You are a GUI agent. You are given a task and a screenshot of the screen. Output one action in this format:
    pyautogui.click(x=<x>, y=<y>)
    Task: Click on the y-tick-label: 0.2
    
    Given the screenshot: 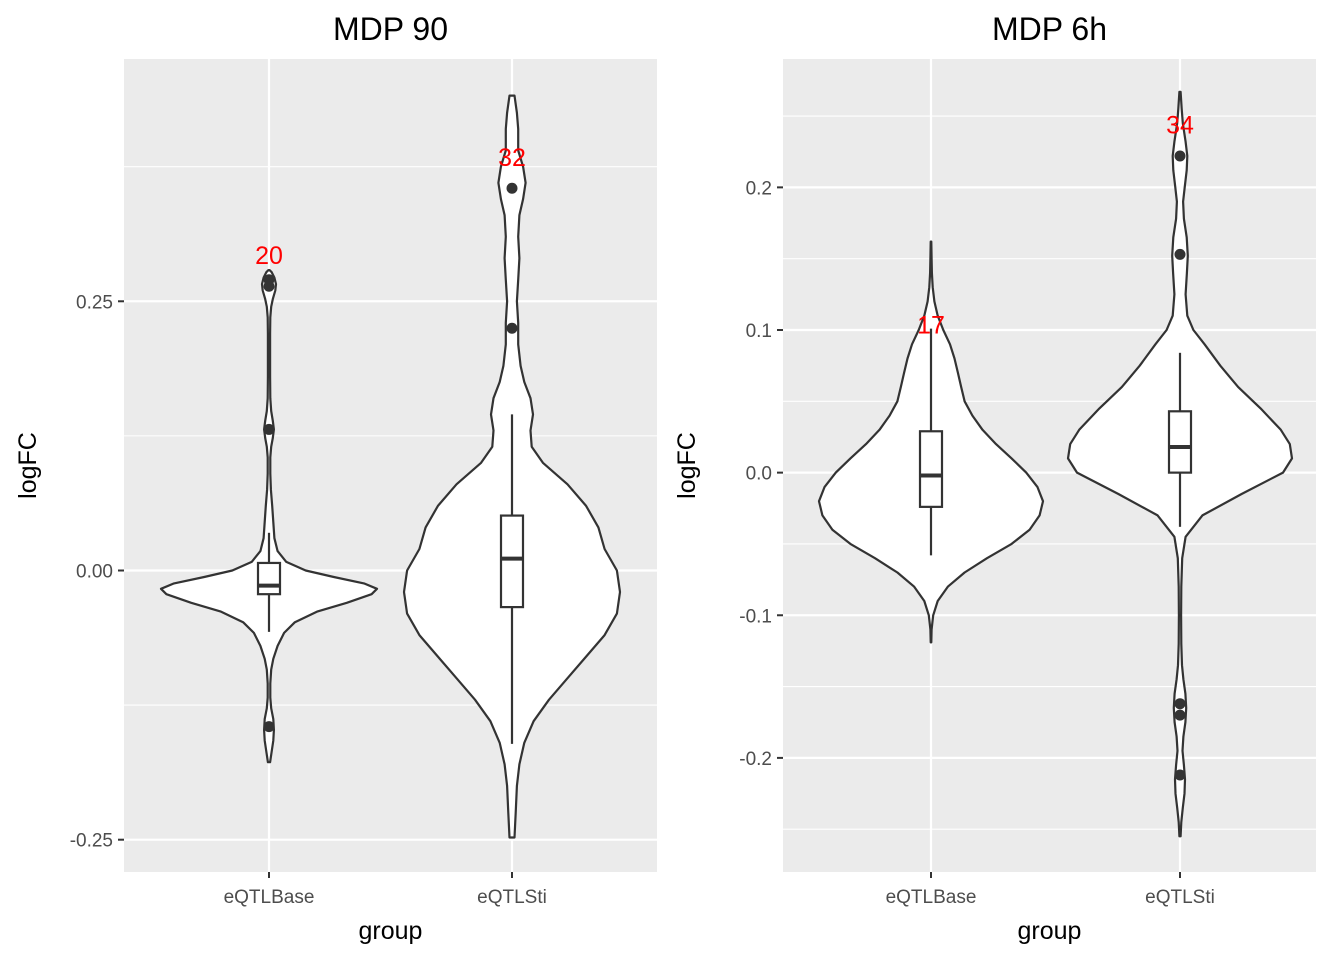 What is the action you would take?
    pyautogui.click(x=759, y=188)
    